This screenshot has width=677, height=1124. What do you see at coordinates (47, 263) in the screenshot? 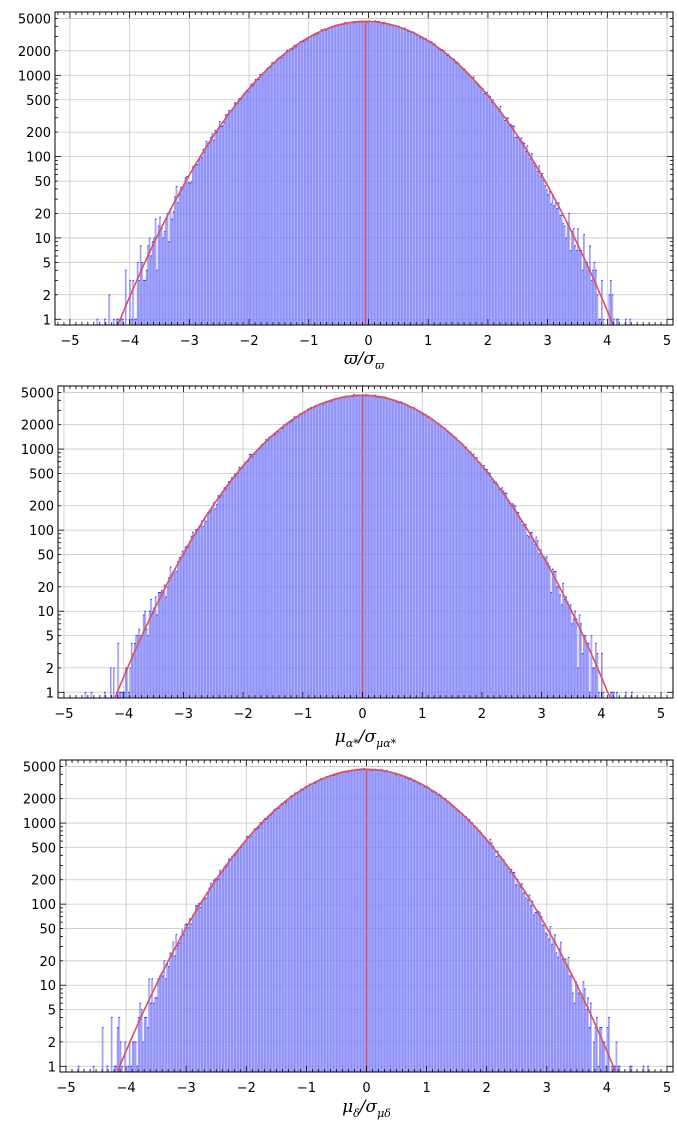
I see `y-tick-label: 5` at bounding box center [47, 263].